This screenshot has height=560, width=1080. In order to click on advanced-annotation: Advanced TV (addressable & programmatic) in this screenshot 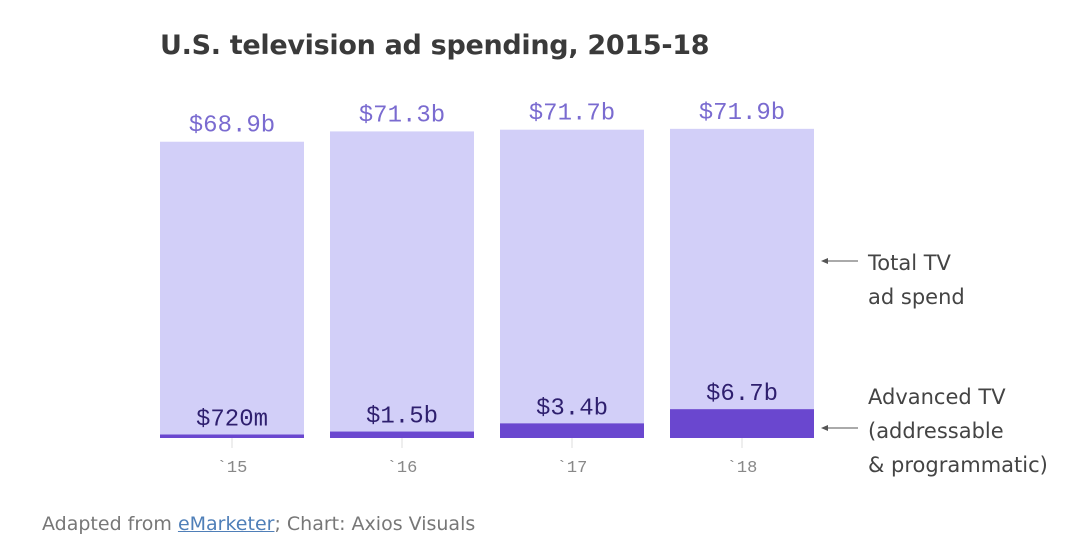, I will do `click(958, 431)`.